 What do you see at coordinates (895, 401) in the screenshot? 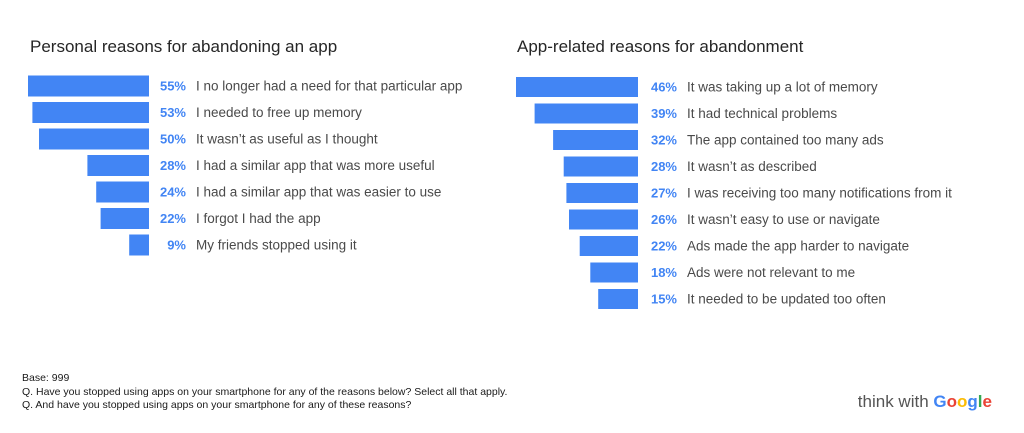
I see `brand-lead-text: think with` at bounding box center [895, 401].